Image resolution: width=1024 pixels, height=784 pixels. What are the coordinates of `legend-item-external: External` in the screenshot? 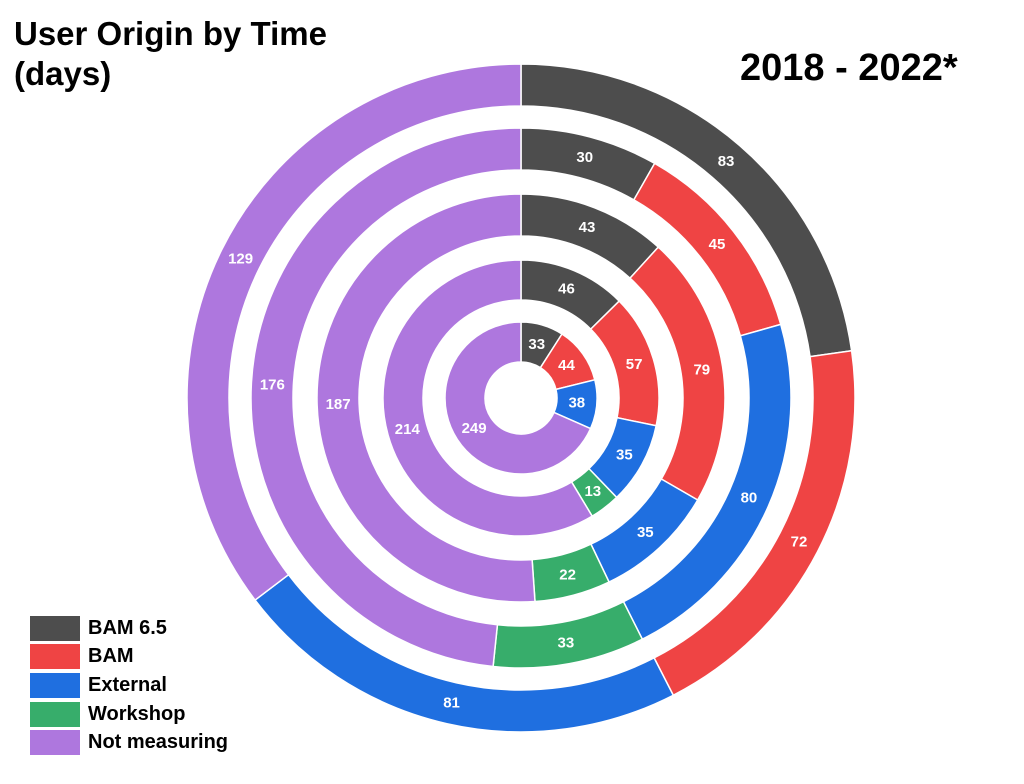 It's located at (129, 685).